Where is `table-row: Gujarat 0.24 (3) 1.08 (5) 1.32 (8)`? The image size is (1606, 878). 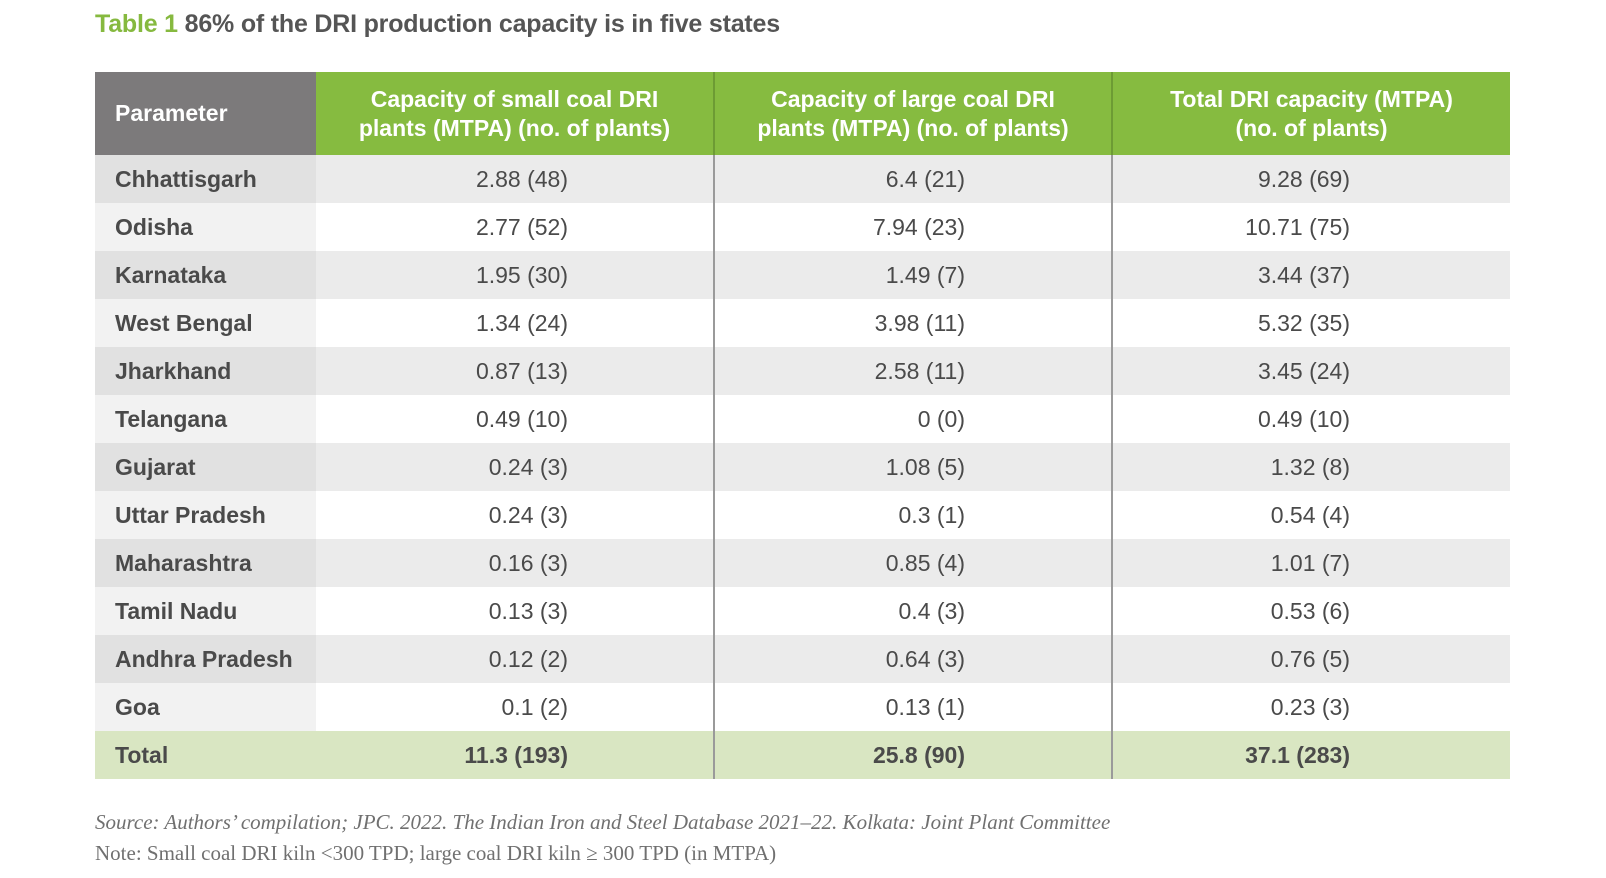
table-row: Gujarat 0.24 (3) 1.08 (5) 1.32 (8) is located at coordinates (802, 467).